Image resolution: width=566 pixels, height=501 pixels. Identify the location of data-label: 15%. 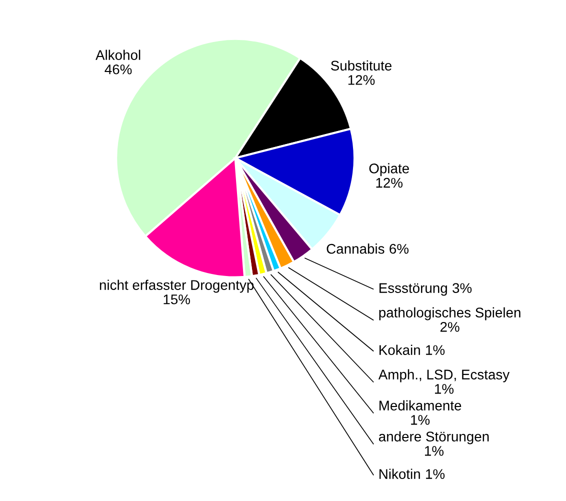
(177, 299).